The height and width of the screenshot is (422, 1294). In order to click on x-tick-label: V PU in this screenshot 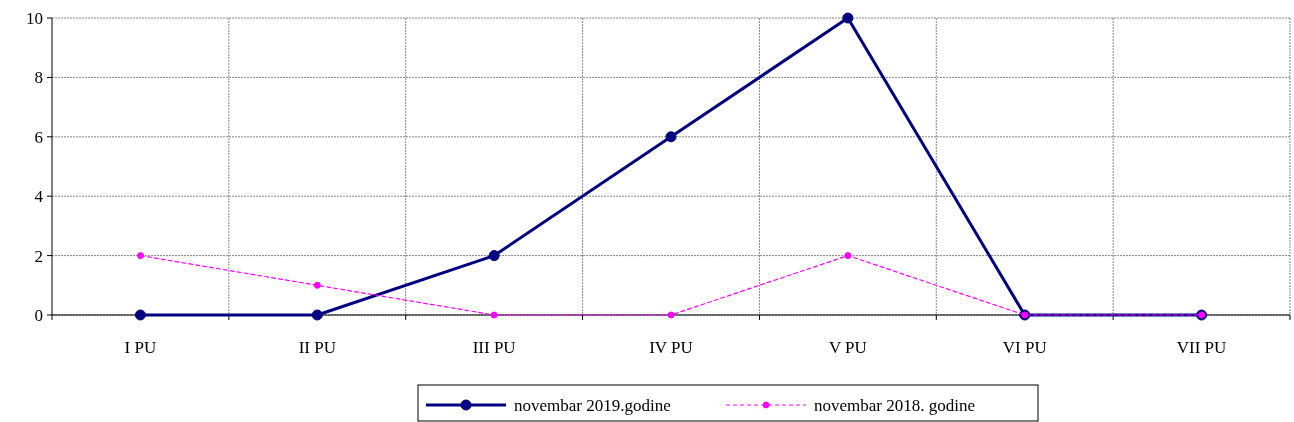, I will do `click(847, 347)`.